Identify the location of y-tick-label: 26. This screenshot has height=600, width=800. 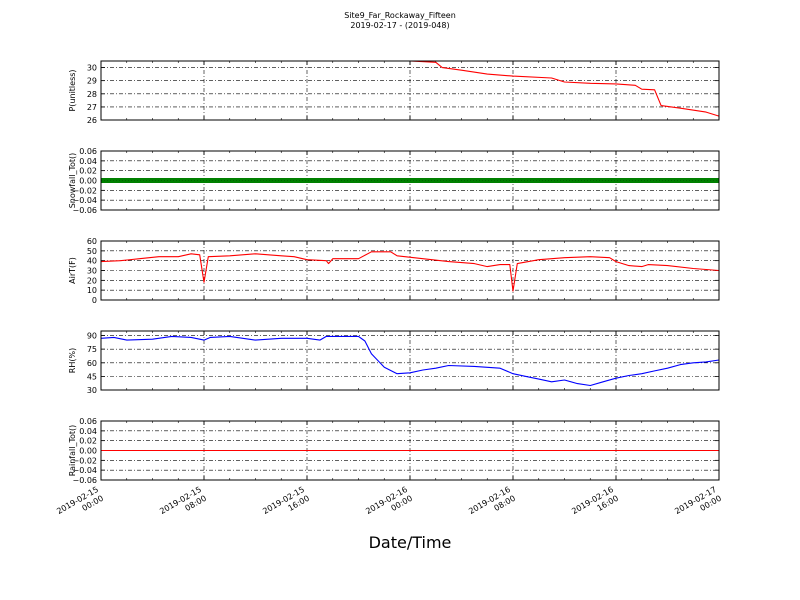
(92, 120).